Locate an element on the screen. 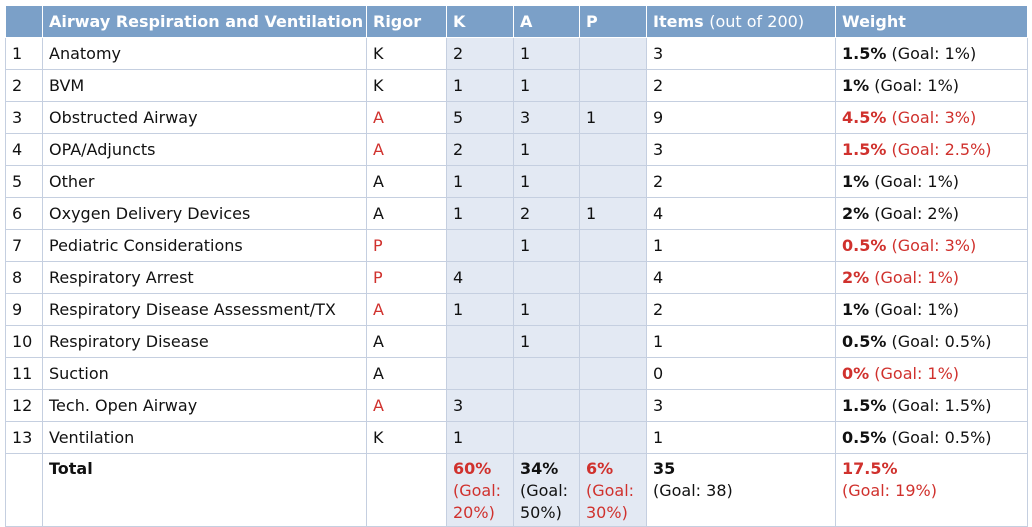  row-topic: Pediatric Considerations is located at coordinates (204, 245).